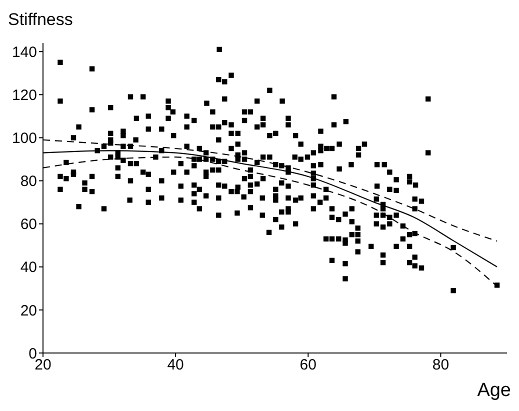 The image size is (519, 411). What do you see at coordinates (43, 365) in the screenshot?
I see `x-tick-label: 20` at bounding box center [43, 365].